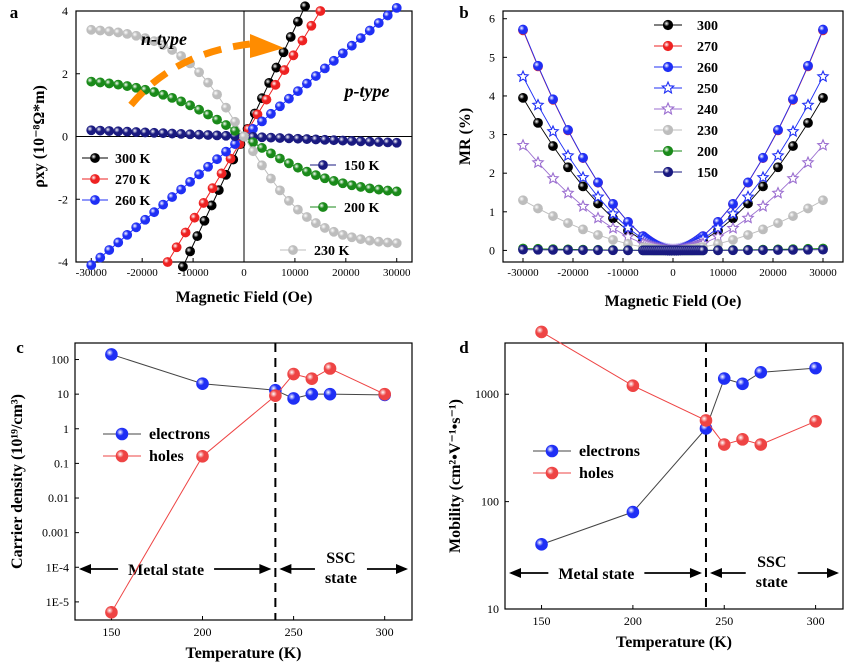 The image size is (867, 671). What do you see at coordinates (133, 159) in the screenshot?
I see `legend-label: 300 K` at bounding box center [133, 159].